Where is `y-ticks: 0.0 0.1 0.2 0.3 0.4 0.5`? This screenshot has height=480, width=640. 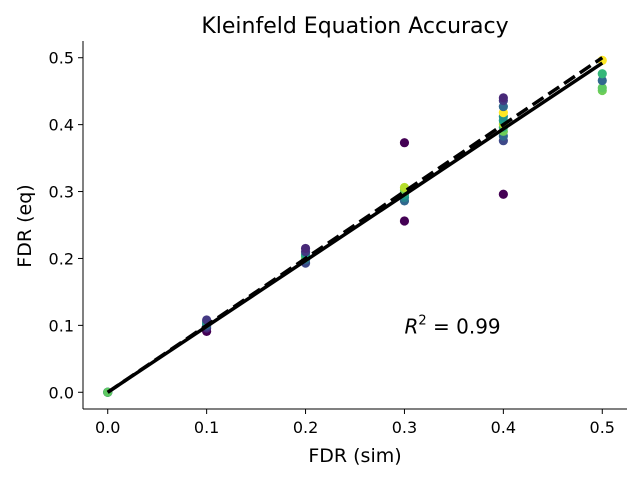 y-ticks: 0.0 0.1 0.2 0.3 0.4 0.5 is located at coordinates (66, 225).